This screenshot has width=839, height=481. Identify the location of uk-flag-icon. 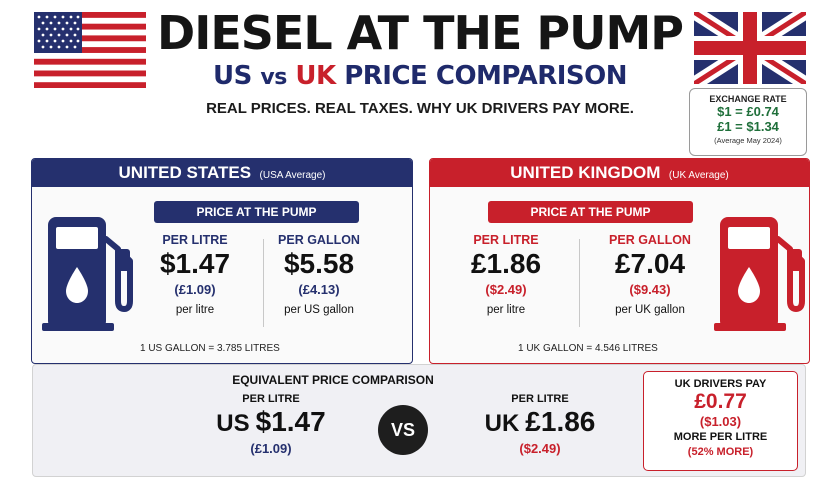
(750, 48).